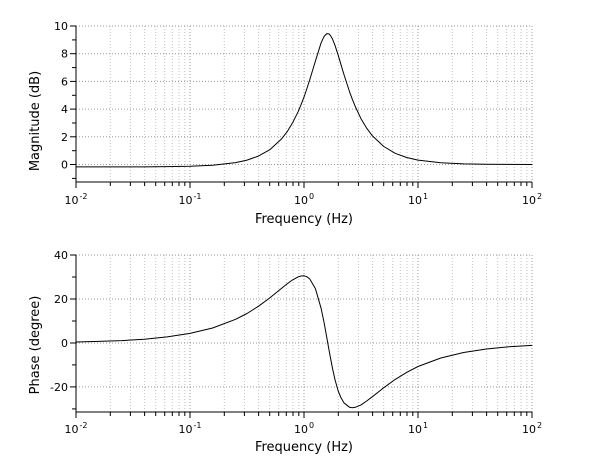 This screenshot has width=610, height=460. I want to click on phase-y-axis-title: Phase (degree), so click(35, 345).